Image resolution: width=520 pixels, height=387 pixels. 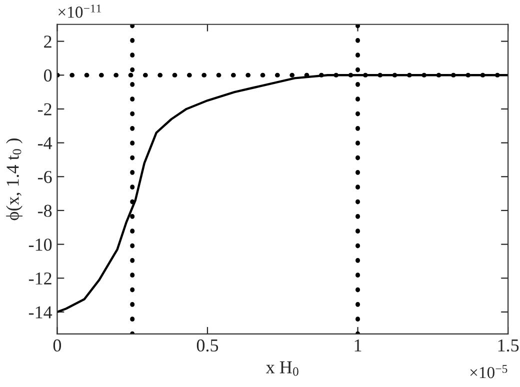 I want to click on y-tick-label: -2, so click(x=45, y=109).